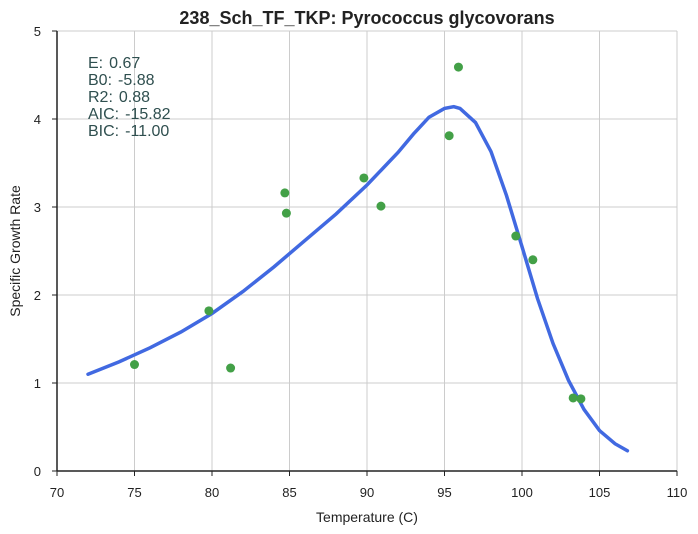  Describe the element at coordinates (57, 492) in the screenshot. I see `x-tick-label: 70` at that location.